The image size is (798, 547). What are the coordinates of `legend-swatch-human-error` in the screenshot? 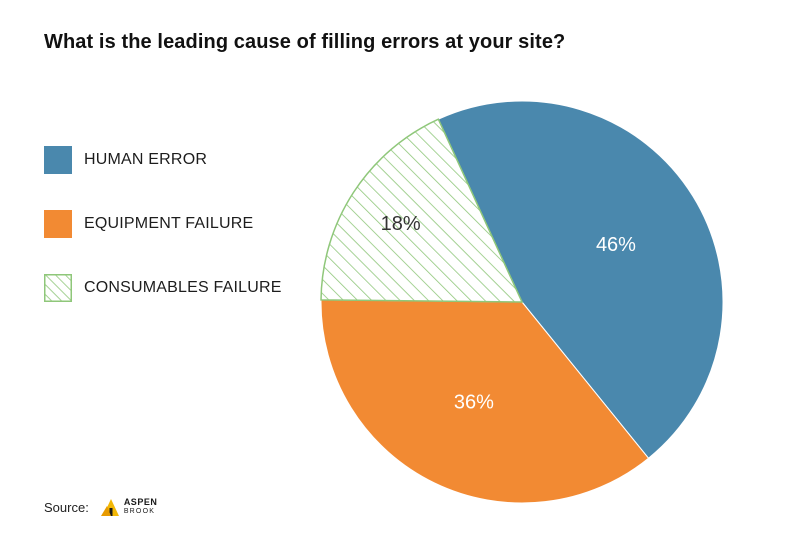 It's located at (58, 160).